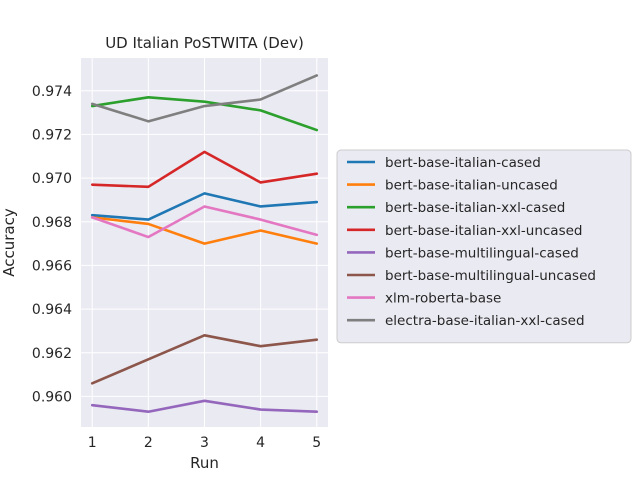 Image resolution: width=640 pixels, height=480 pixels. I want to click on y-tick-label: 0.968, so click(52, 223).